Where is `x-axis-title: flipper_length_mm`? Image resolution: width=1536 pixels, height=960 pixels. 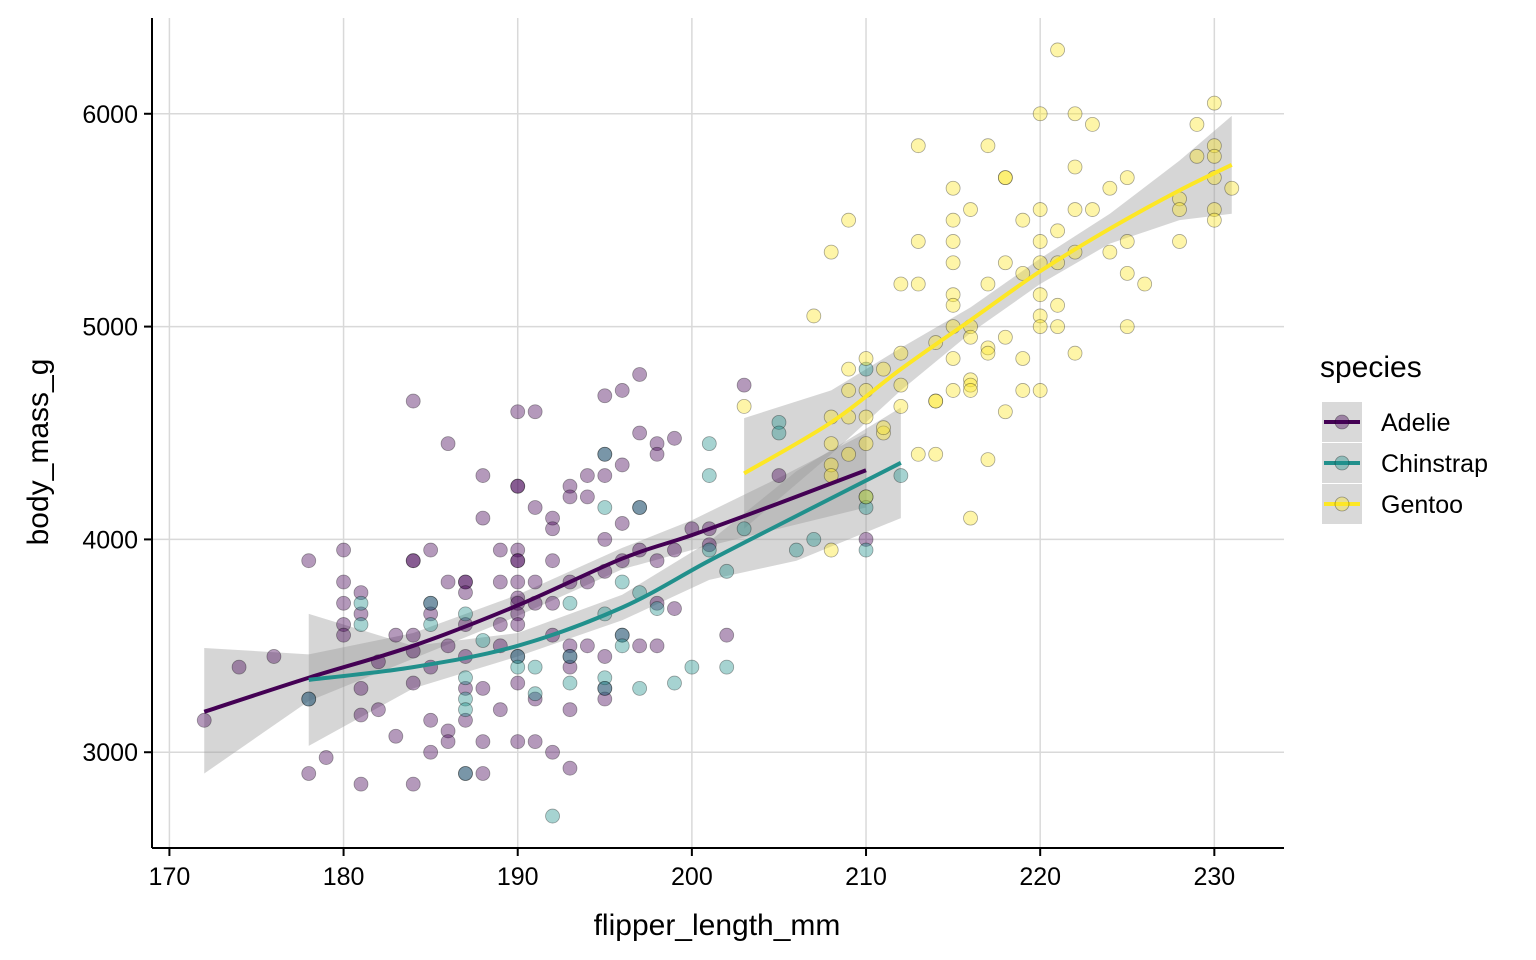
x-axis-title: flipper_length_mm is located at coordinates (717, 925).